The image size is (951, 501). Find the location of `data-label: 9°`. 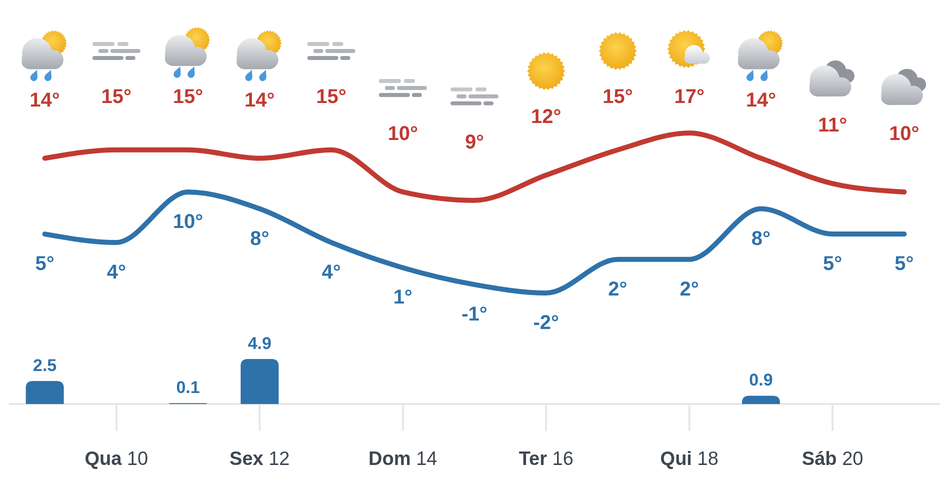

data-label: 9° is located at coordinates (474, 142).